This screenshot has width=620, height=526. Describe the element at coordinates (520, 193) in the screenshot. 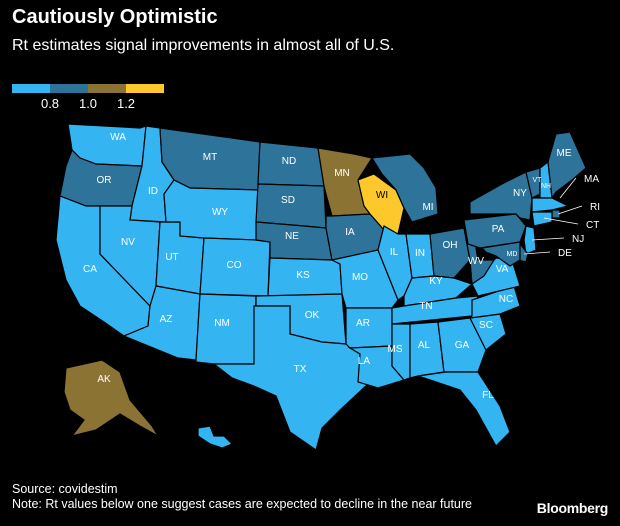

I see `state-label-ny: NY` at that location.